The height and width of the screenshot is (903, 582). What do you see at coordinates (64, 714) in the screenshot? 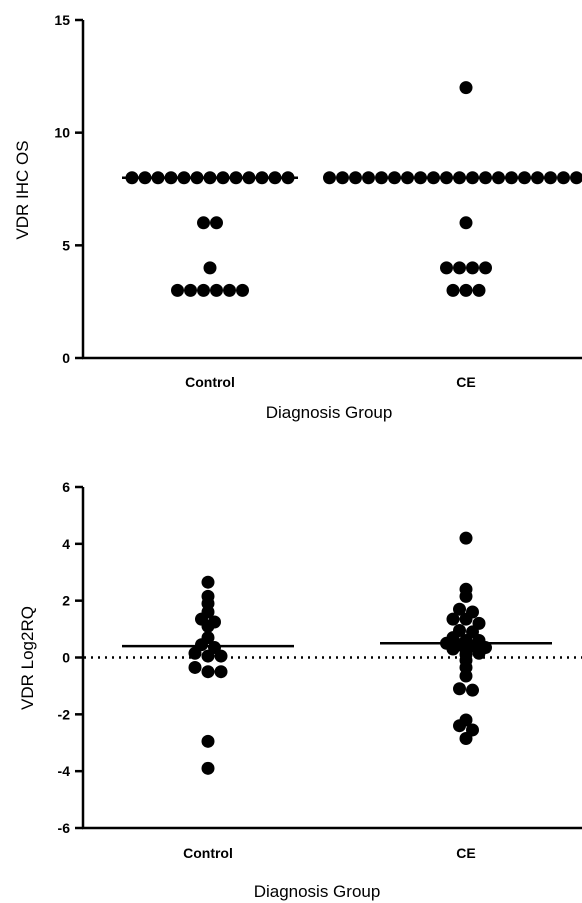
I see `chart-bottom-y-tick-label: -2` at bounding box center [64, 714].